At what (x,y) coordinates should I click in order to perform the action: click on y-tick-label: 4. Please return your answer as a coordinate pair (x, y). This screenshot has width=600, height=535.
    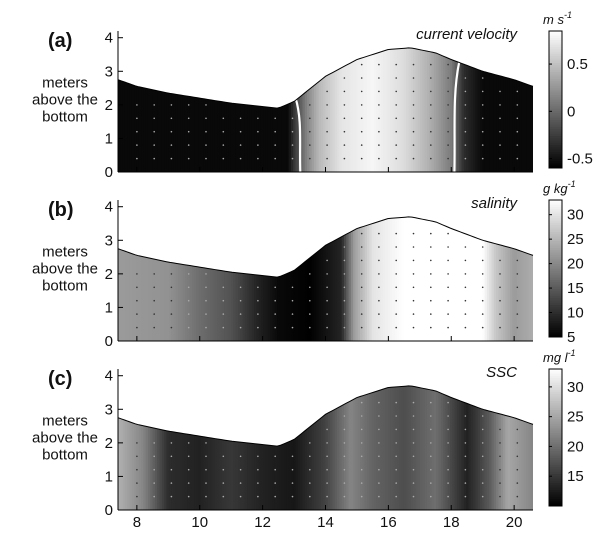
    Looking at the image, I should click on (109, 376).